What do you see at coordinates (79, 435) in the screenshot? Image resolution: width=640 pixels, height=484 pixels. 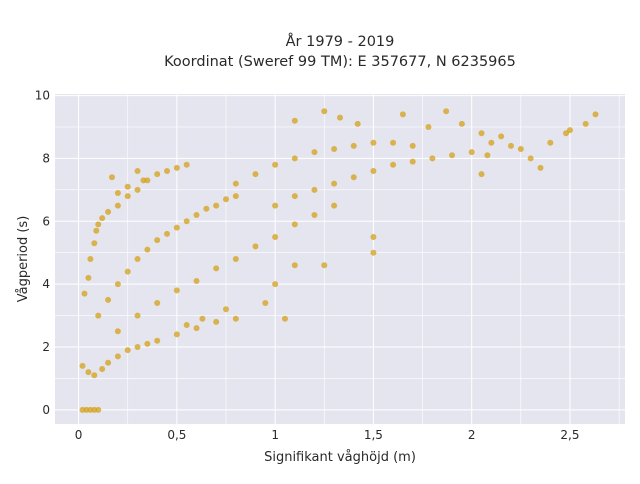 I see `x-tick-label: 0` at bounding box center [79, 435].